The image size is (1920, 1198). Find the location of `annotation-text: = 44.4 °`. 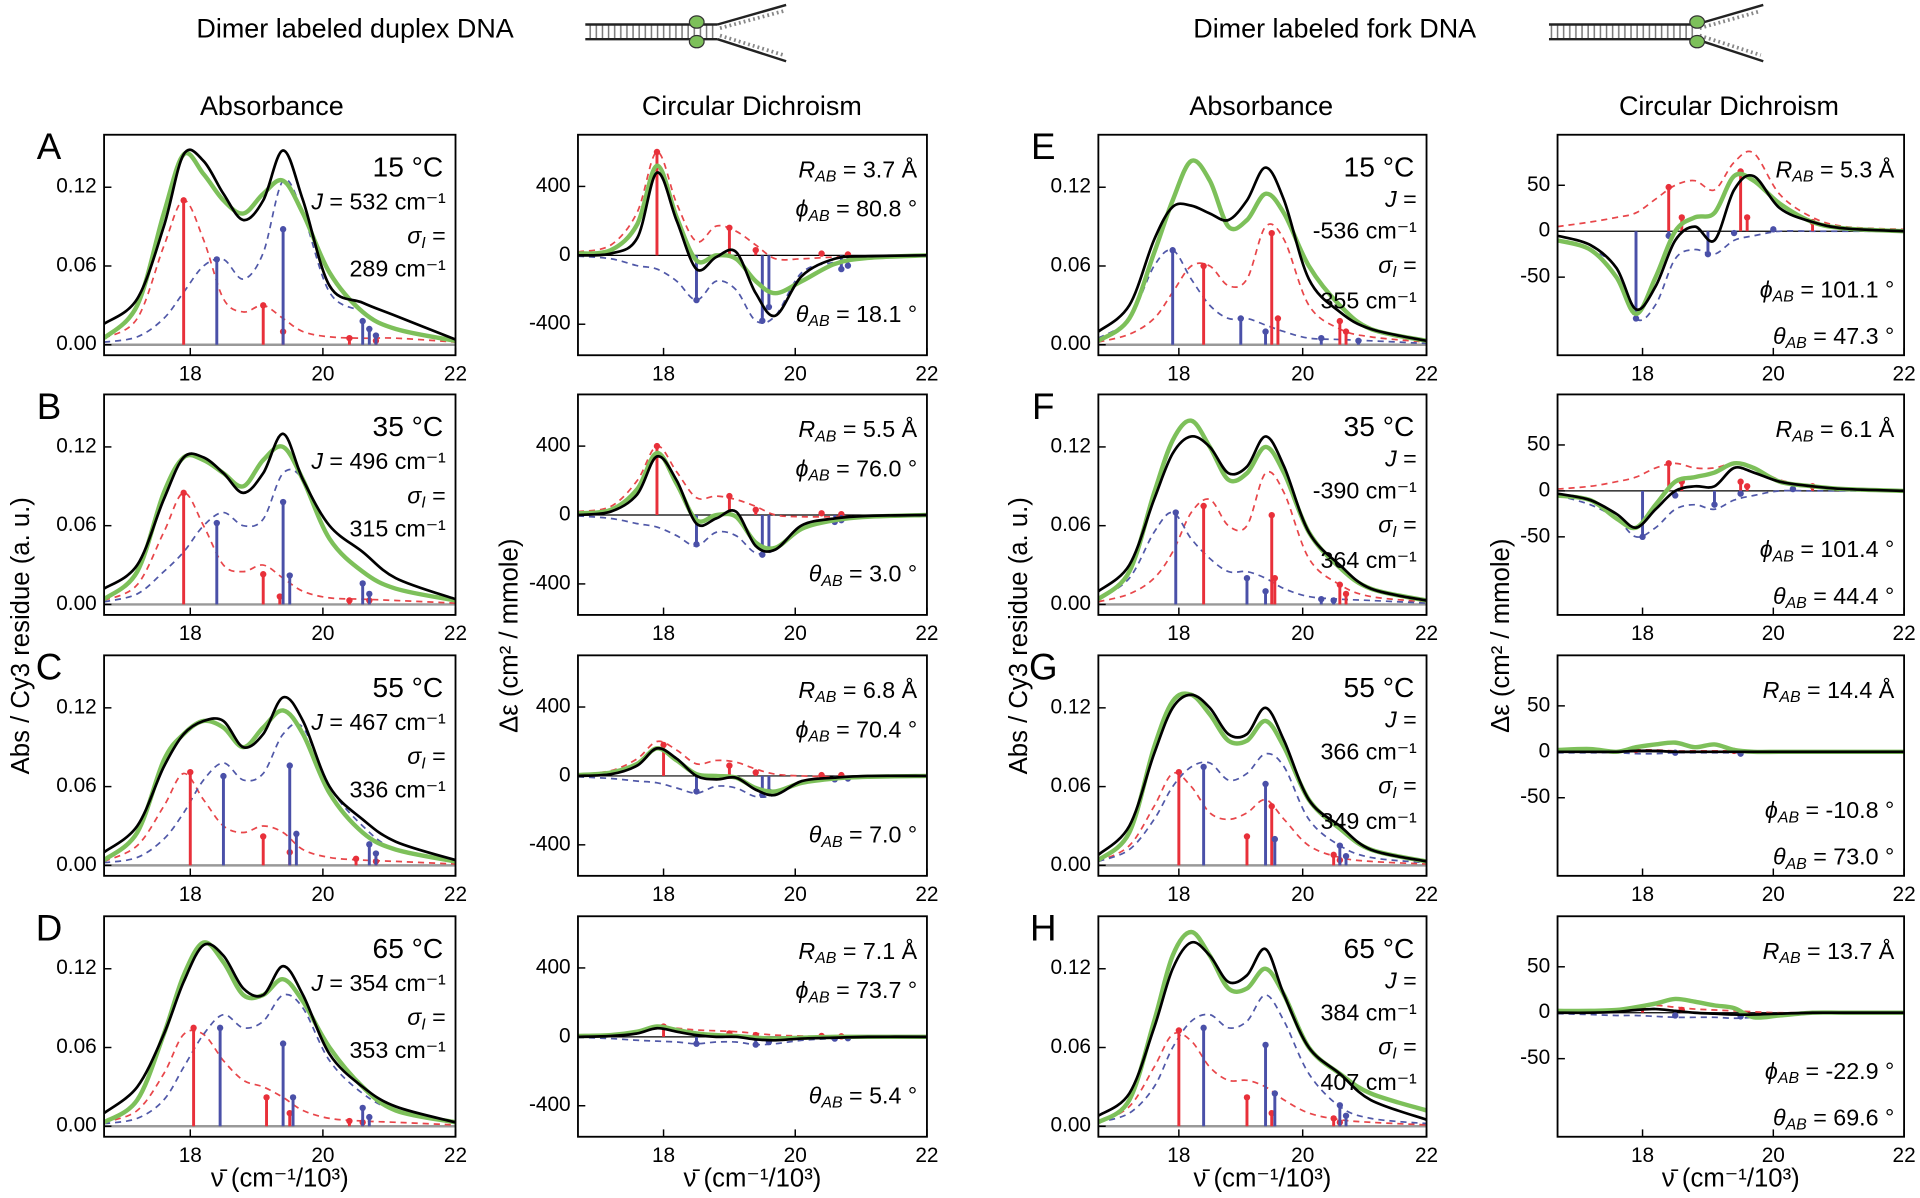

annotation-text: = 44.4 ° is located at coordinates (1850, 596).